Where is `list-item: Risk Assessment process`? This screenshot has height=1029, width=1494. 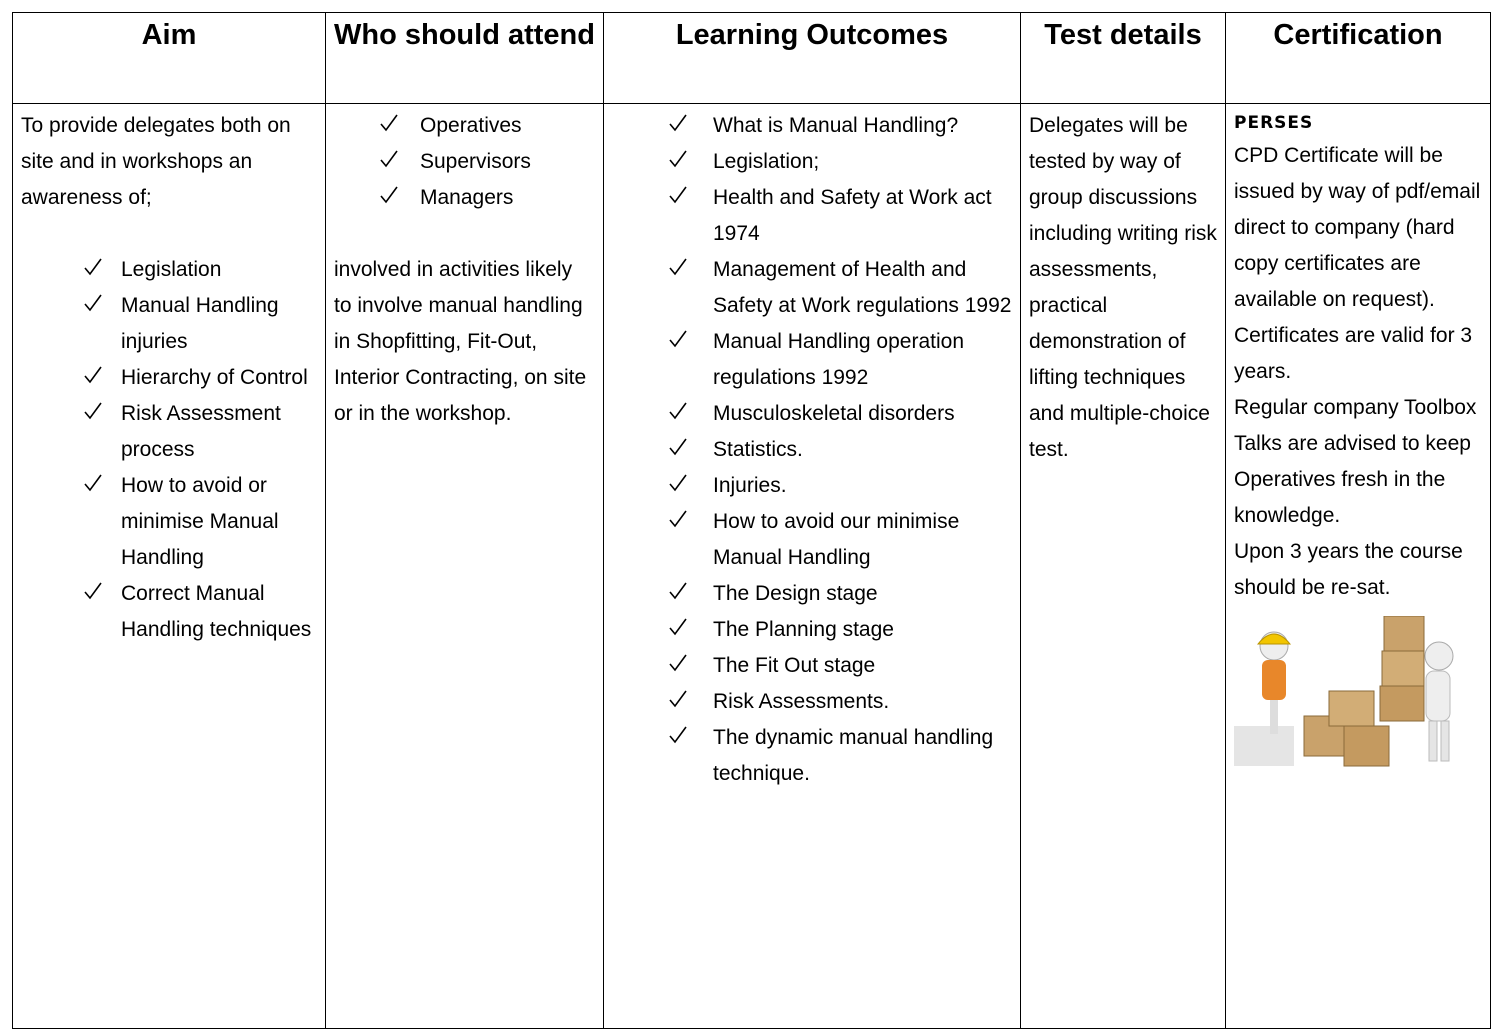 list-item: Risk Assessment process is located at coordinates (200, 432).